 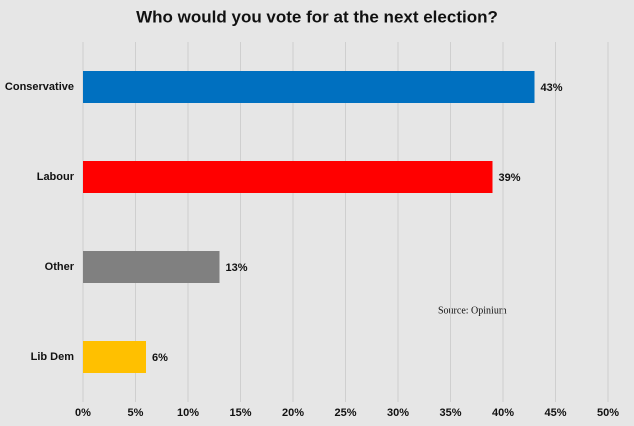 I want to click on value-label: 39%, so click(x=510, y=178).